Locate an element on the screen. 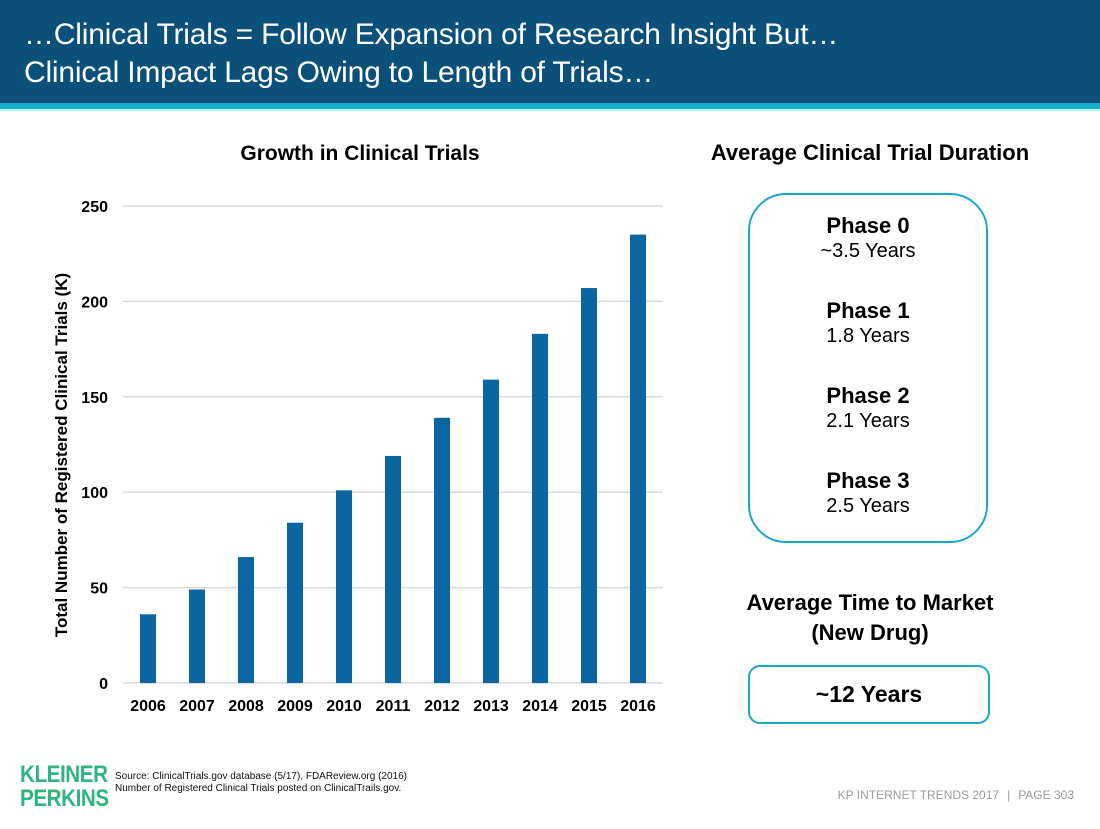 This screenshot has width=1100, height=829. phase-item: Phase 2 2.1 Years is located at coordinates (868, 408).